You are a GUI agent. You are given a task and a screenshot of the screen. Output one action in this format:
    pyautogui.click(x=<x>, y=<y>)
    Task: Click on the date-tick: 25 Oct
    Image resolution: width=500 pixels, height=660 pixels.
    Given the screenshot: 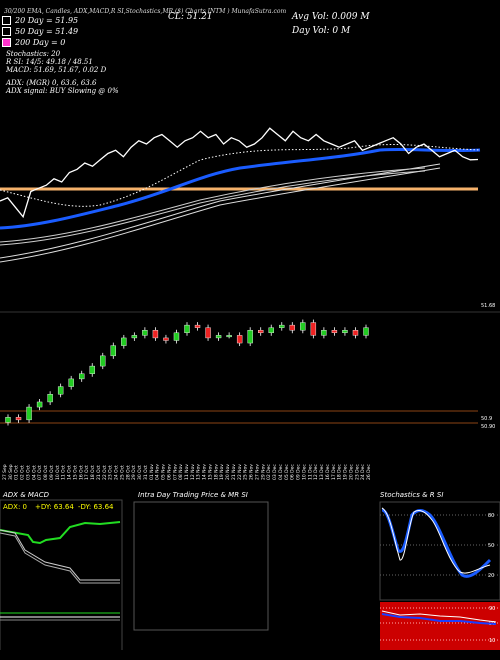 What is the action you would take?
    pyautogui.click(x=122, y=472)
    